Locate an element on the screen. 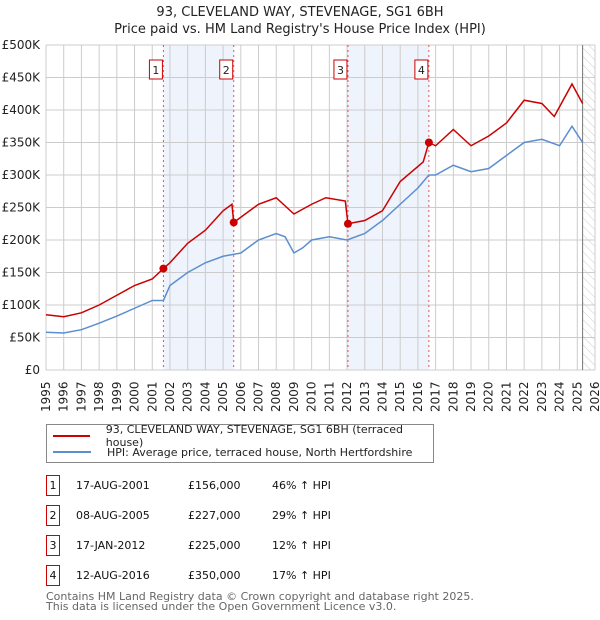  x-tick-label: 2026 is located at coordinates (594, 396).